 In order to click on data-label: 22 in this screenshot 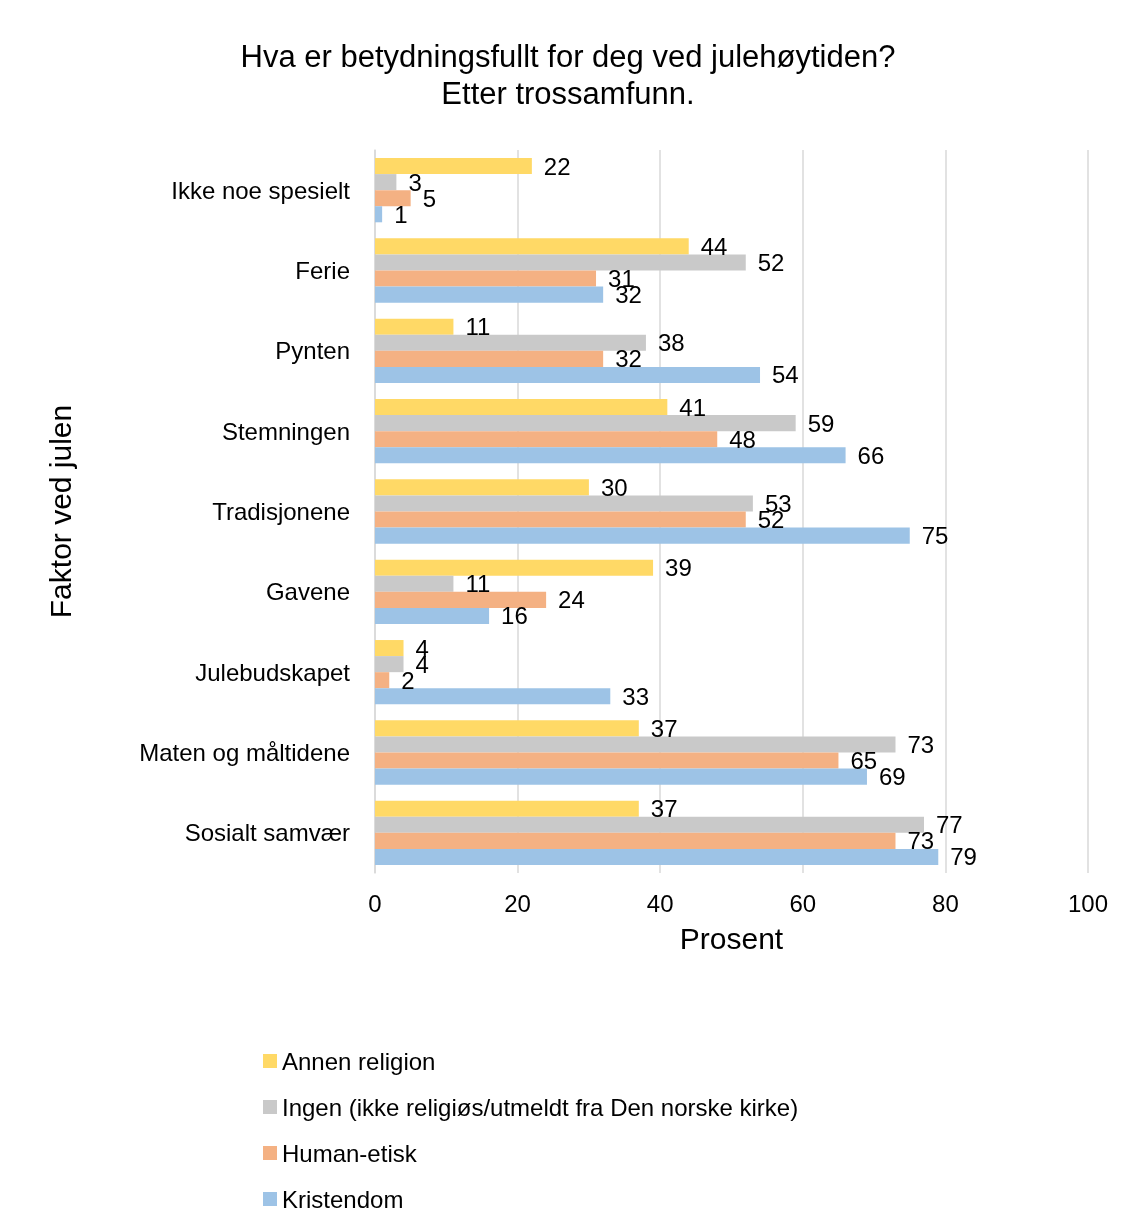, I will do `click(557, 166)`.